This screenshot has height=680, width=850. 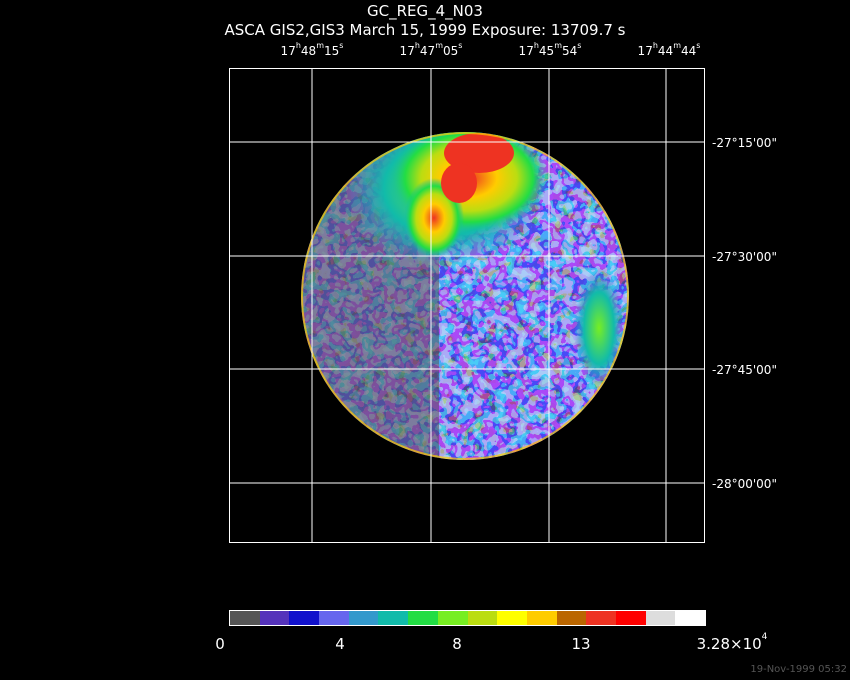 I want to click on ra-tick-label: 17h45m54s, so click(x=550, y=49).